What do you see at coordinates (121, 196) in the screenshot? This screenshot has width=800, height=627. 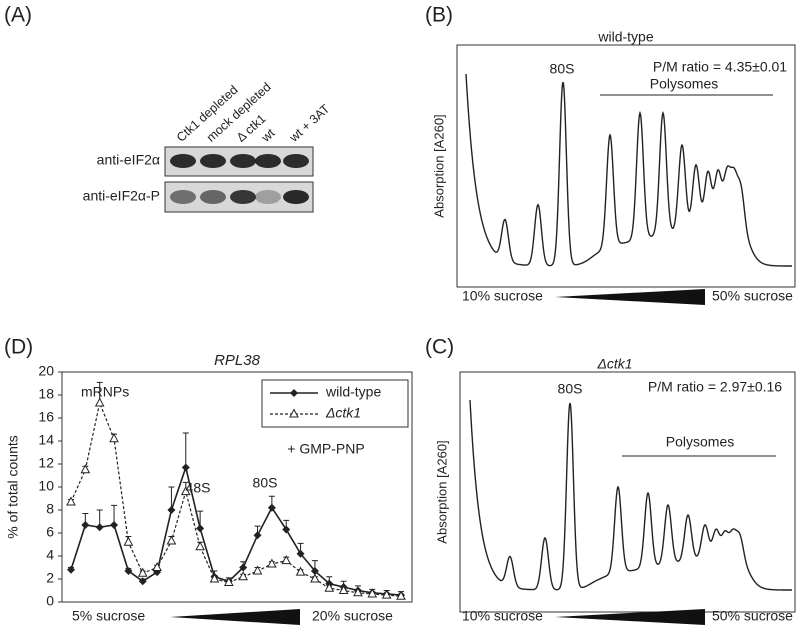 I see `row-label: anti-eIF2α-P` at bounding box center [121, 196].